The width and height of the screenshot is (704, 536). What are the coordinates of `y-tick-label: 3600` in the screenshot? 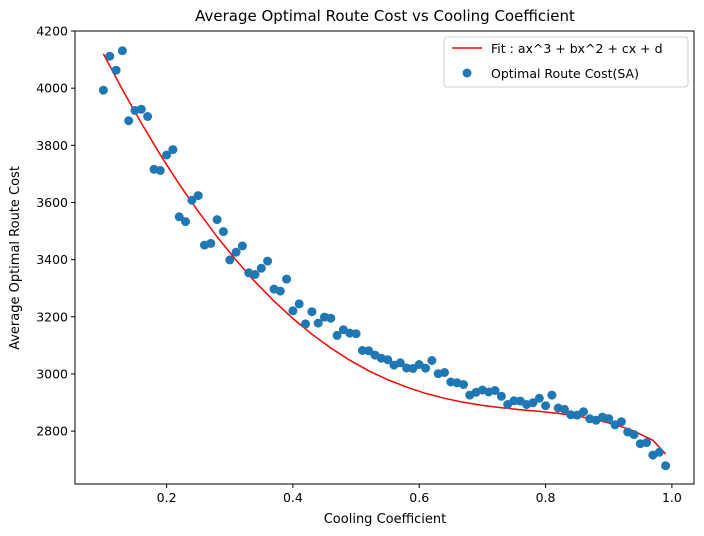 It's located at (52, 202).